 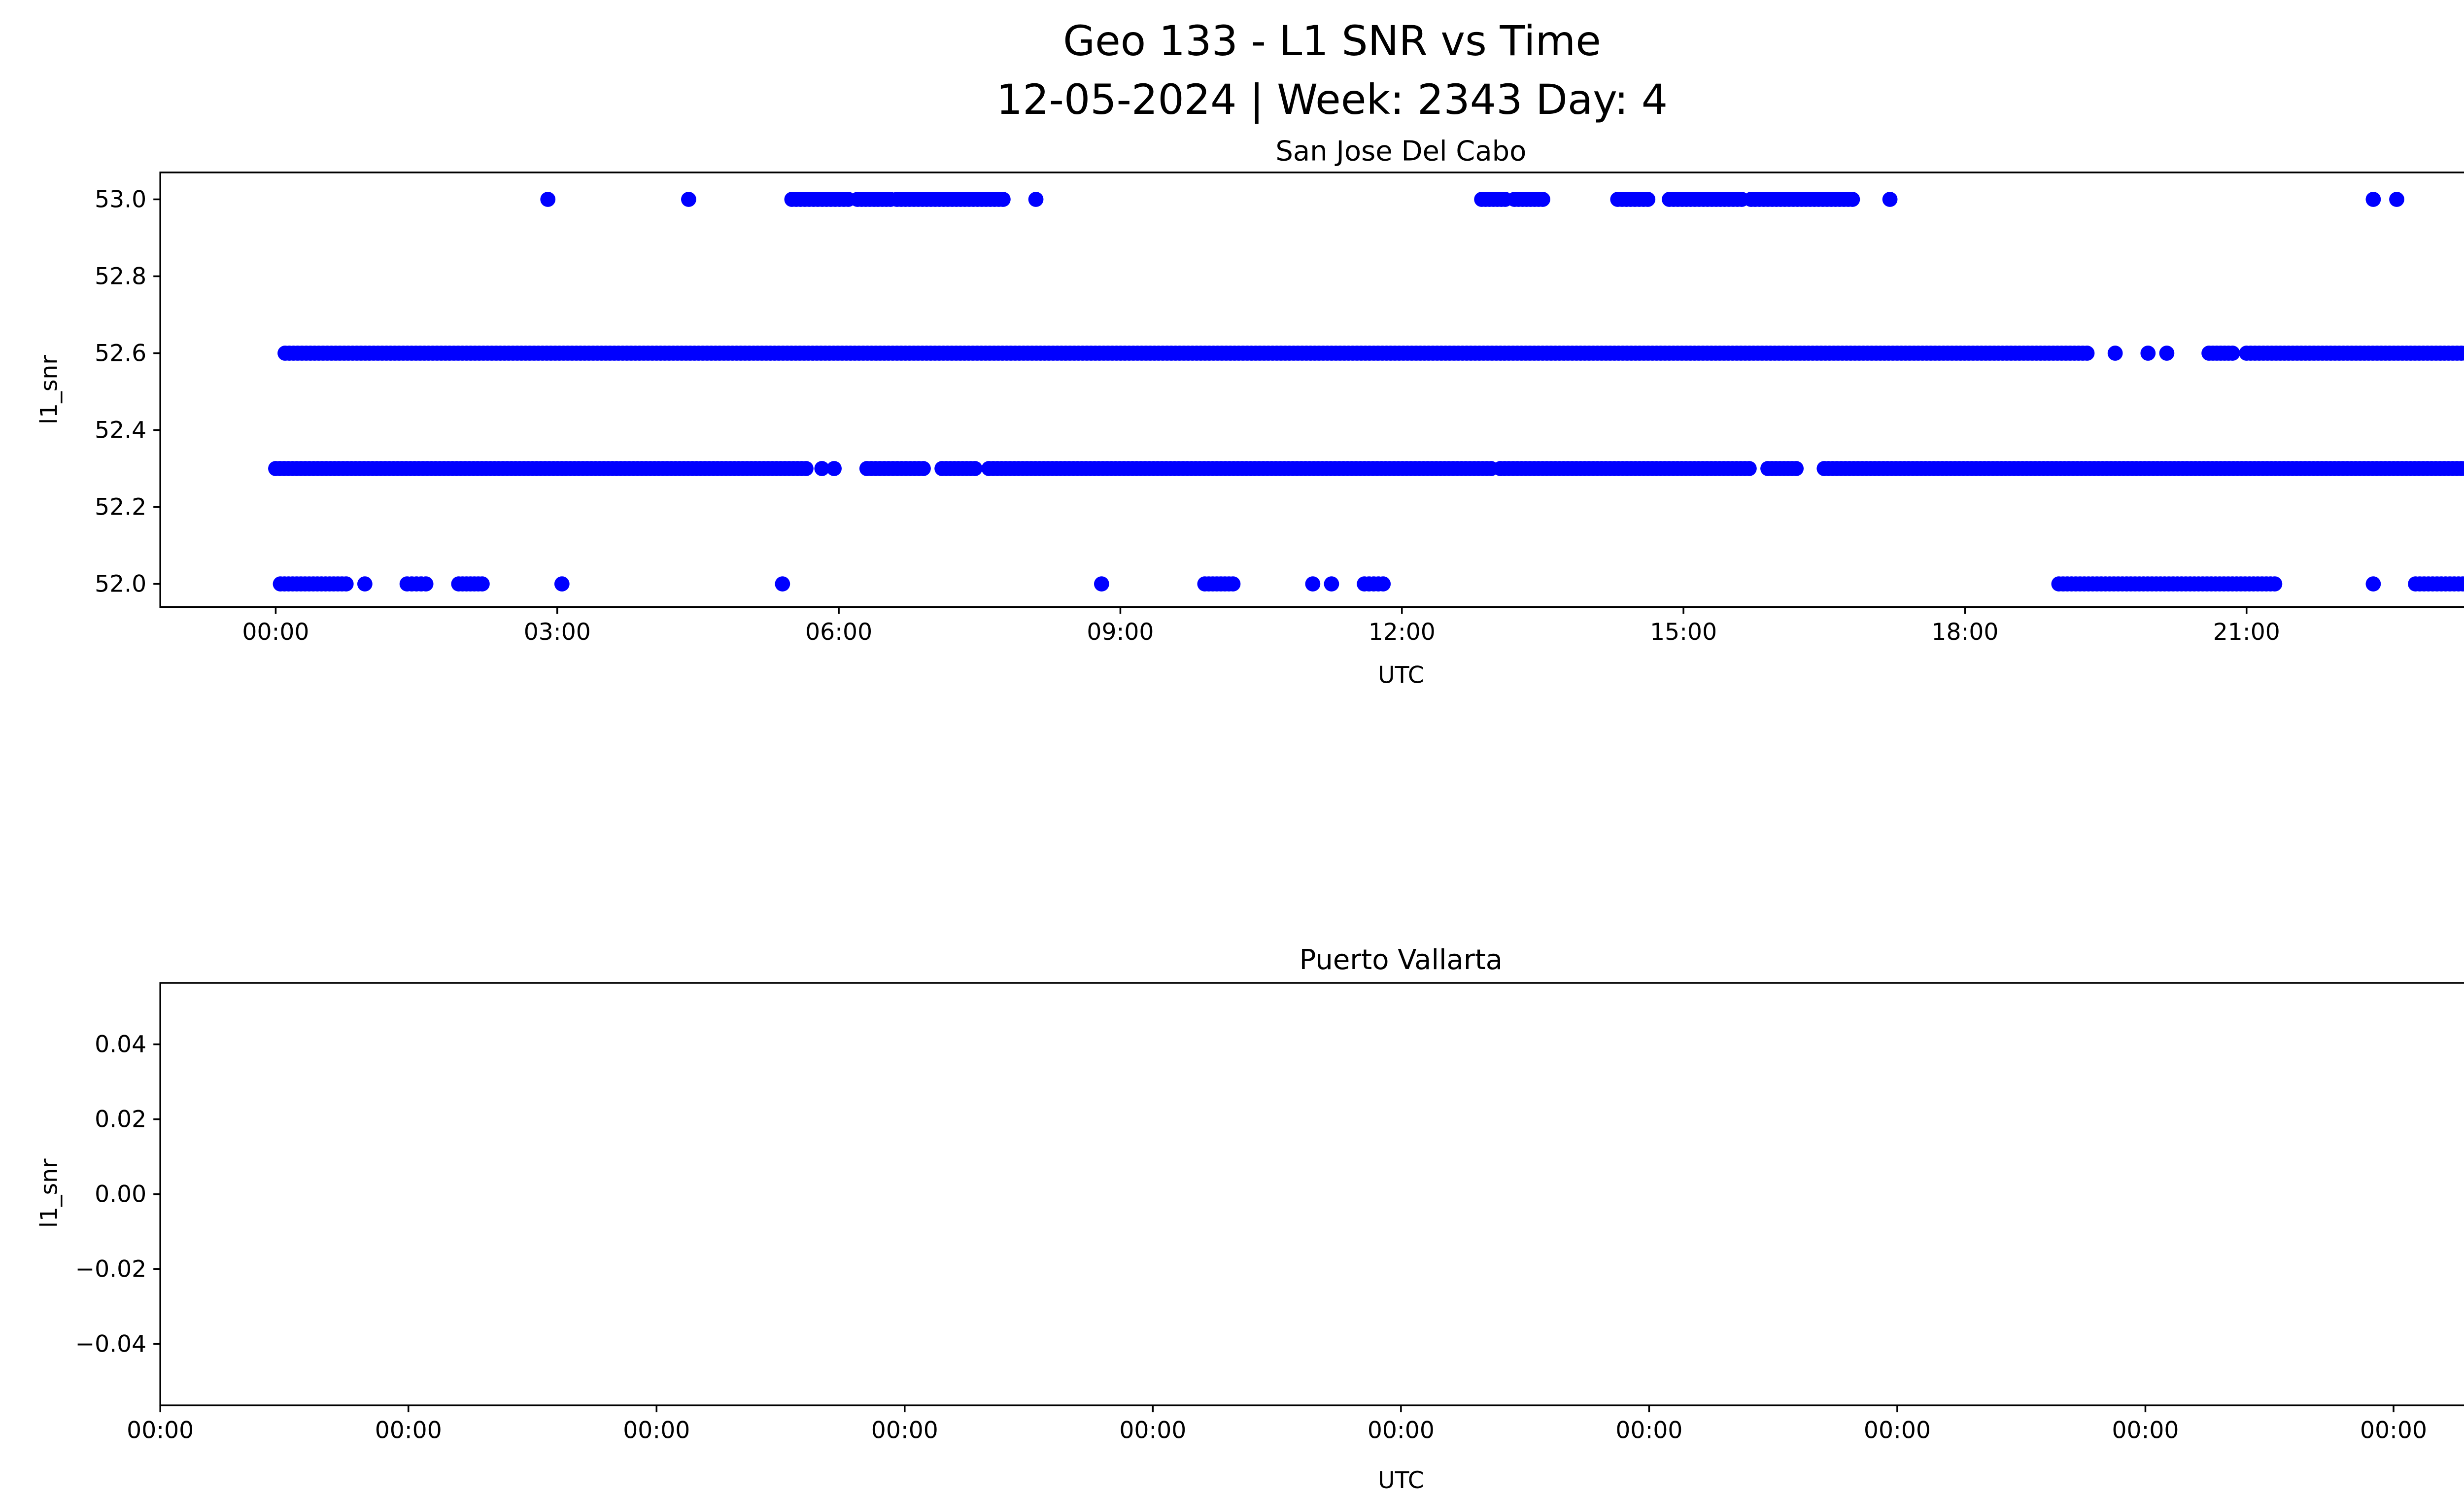 What do you see at coordinates (120, 584) in the screenshot?
I see `y-tick-label: 52.0` at bounding box center [120, 584].